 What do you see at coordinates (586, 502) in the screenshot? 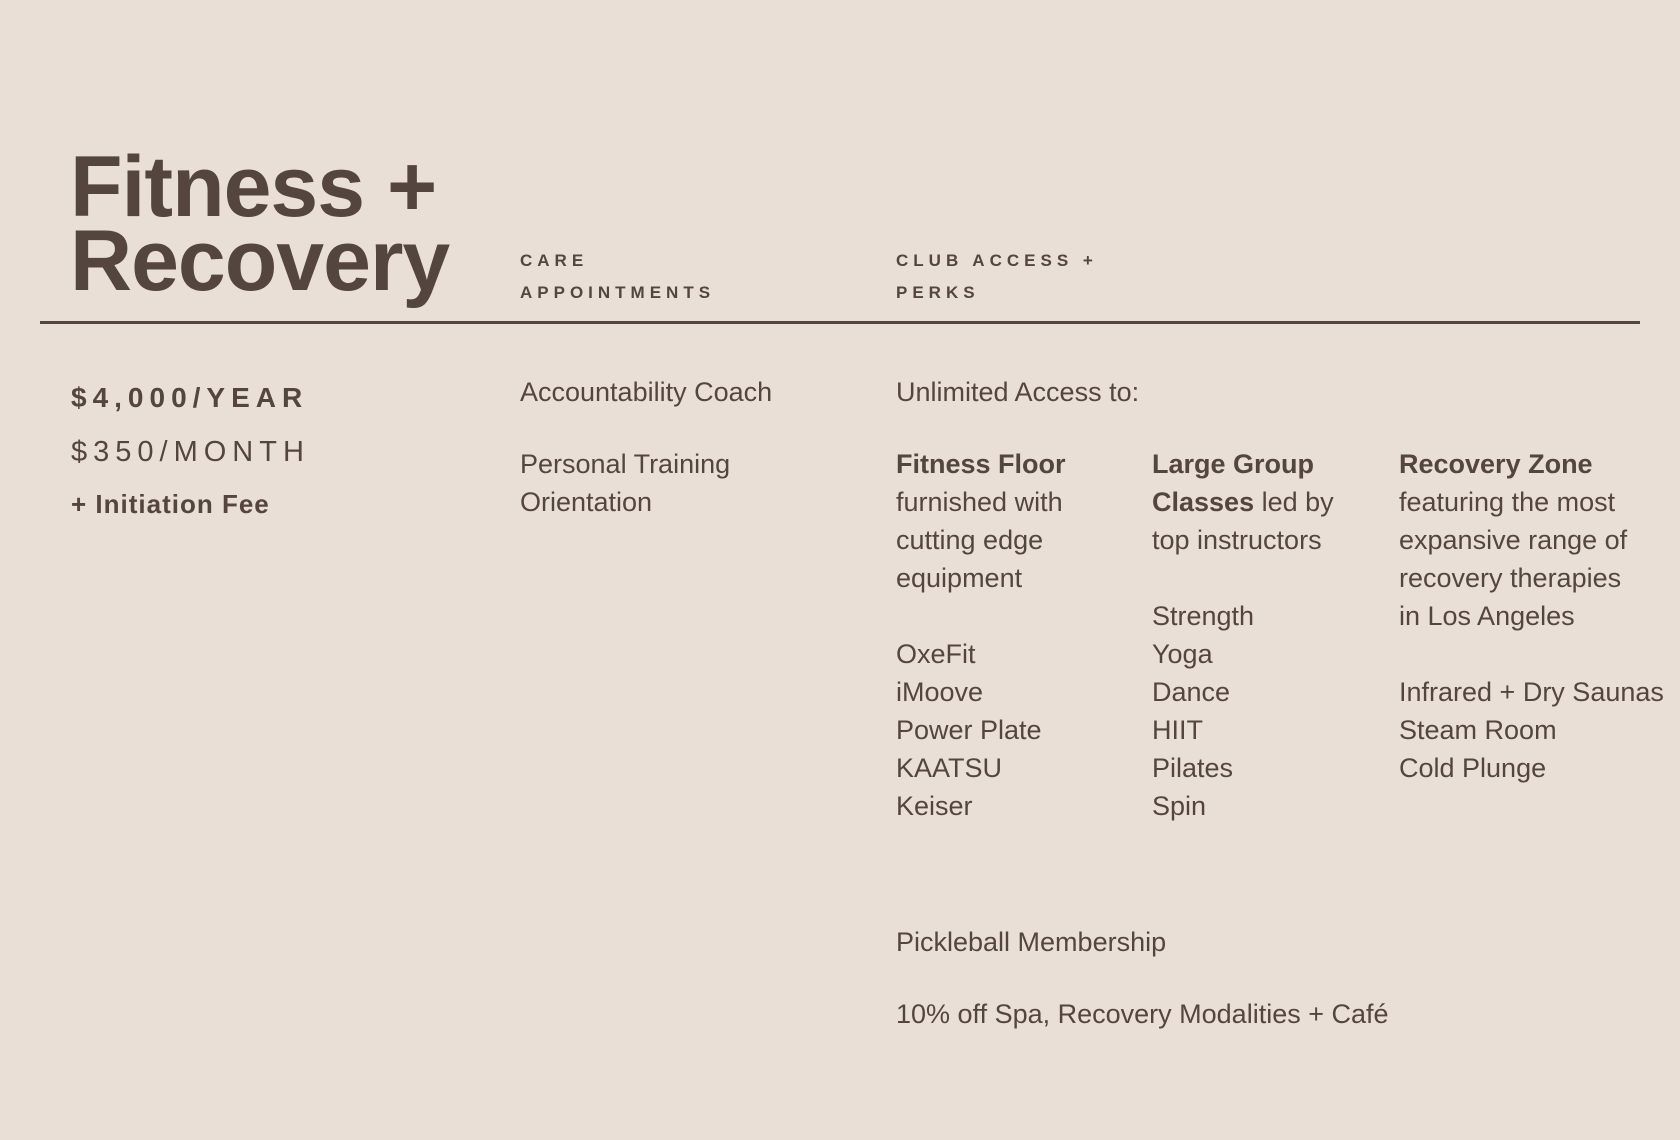
I see `care-item-cont: Orientation` at bounding box center [586, 502].